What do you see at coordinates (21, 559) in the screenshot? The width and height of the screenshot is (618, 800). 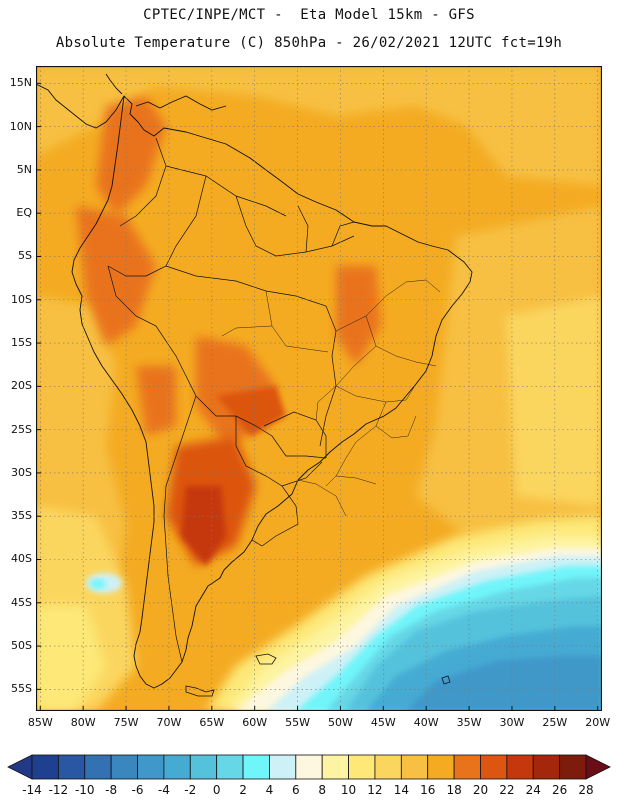 I see `lat-tick-label: 40S` at bounding box center [21, 559].